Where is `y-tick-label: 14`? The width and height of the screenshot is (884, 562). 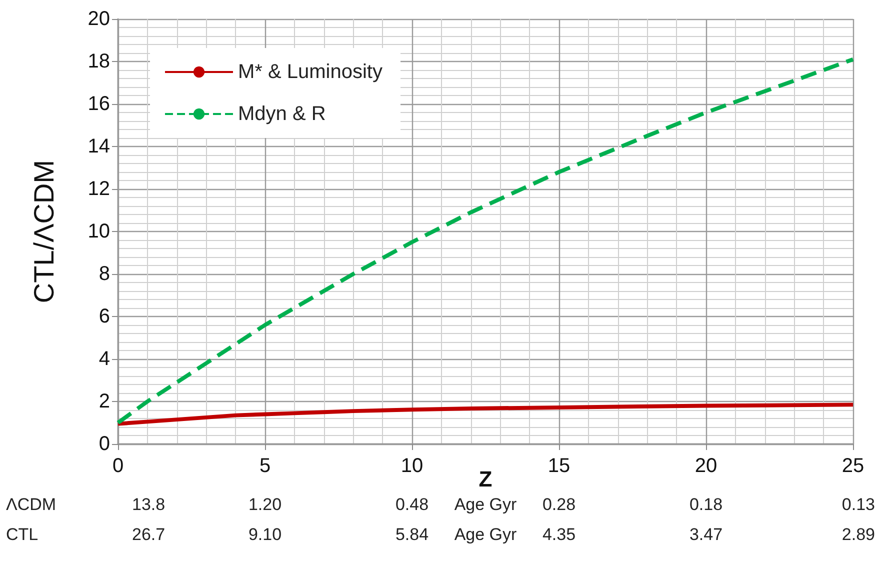
y-tick-label: 14 is located at coordinates (99, 147).